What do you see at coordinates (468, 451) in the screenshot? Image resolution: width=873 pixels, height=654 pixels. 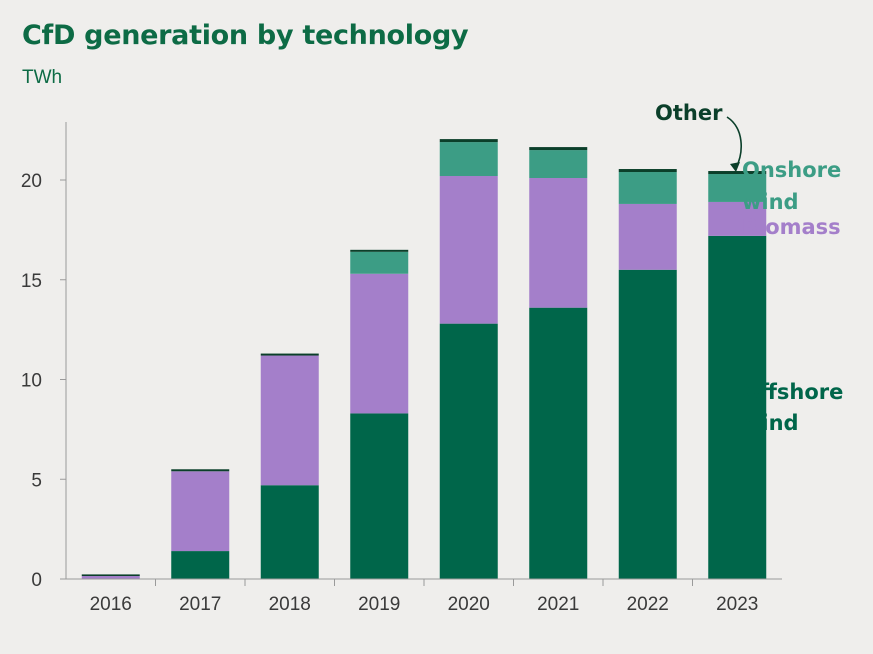 I see `bar-offshore-2020` at bounding box center [468, 451].